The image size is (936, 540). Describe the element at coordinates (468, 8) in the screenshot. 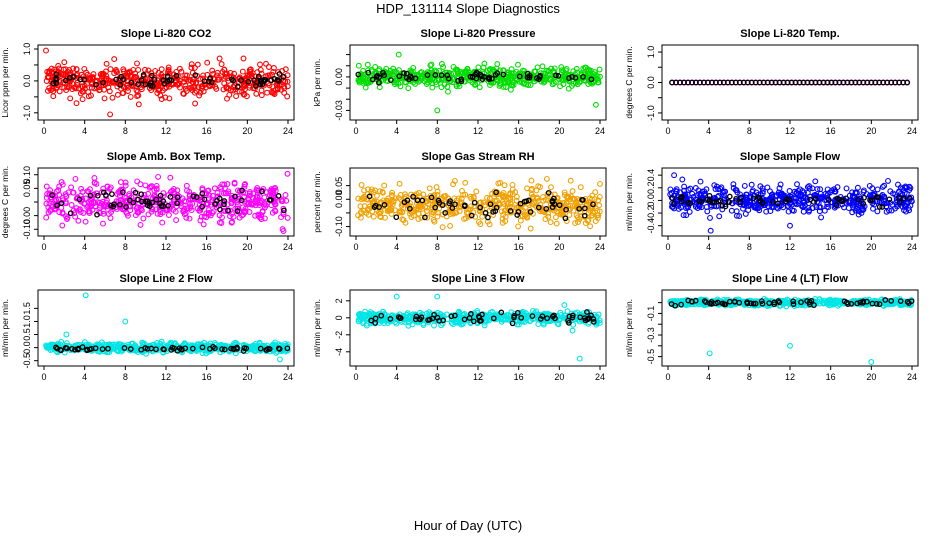

I see `figure-title: HDP_131114 Slope Diagnostics` at that location.